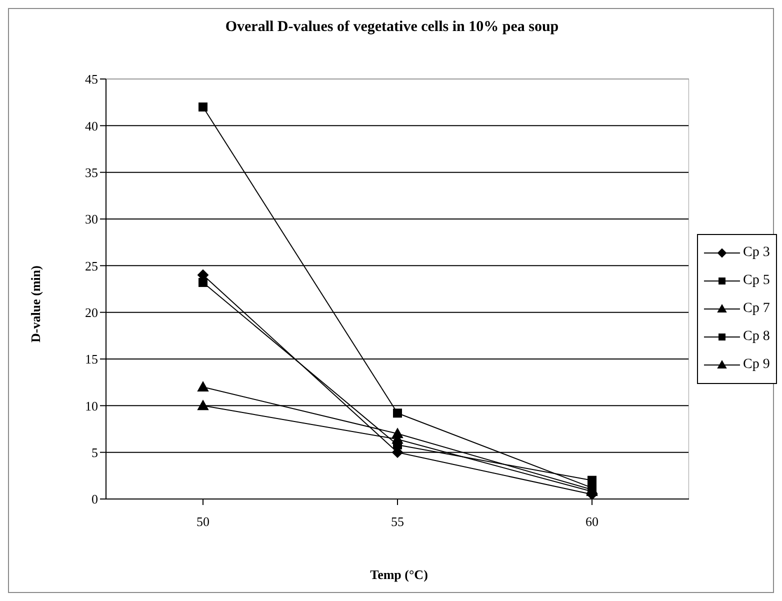 The height and width of the screenshot is (601, 782). Describe the element at coordinates (91, 266) in the screenshot. I see `y-tick-label: 25` at that location.